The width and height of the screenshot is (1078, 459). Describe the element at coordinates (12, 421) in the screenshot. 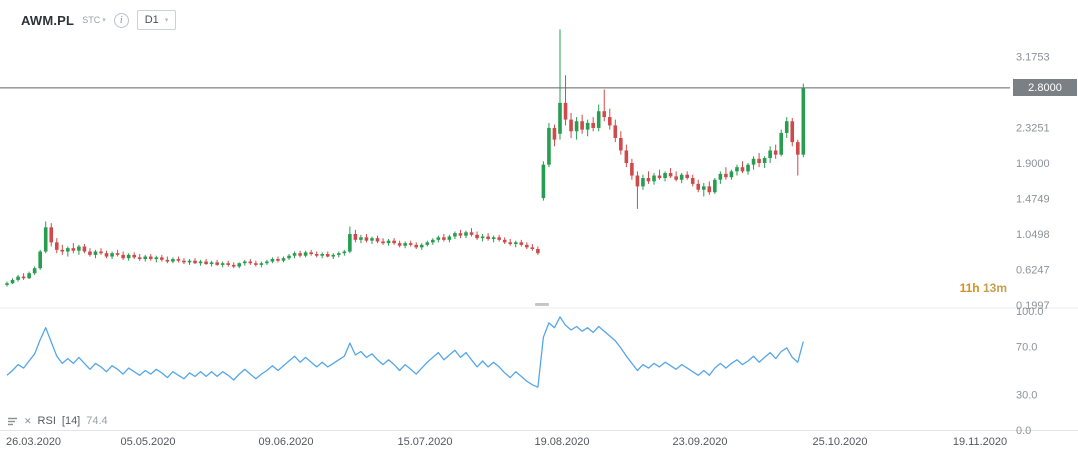

I see `indicator-settings-icon` at that location.